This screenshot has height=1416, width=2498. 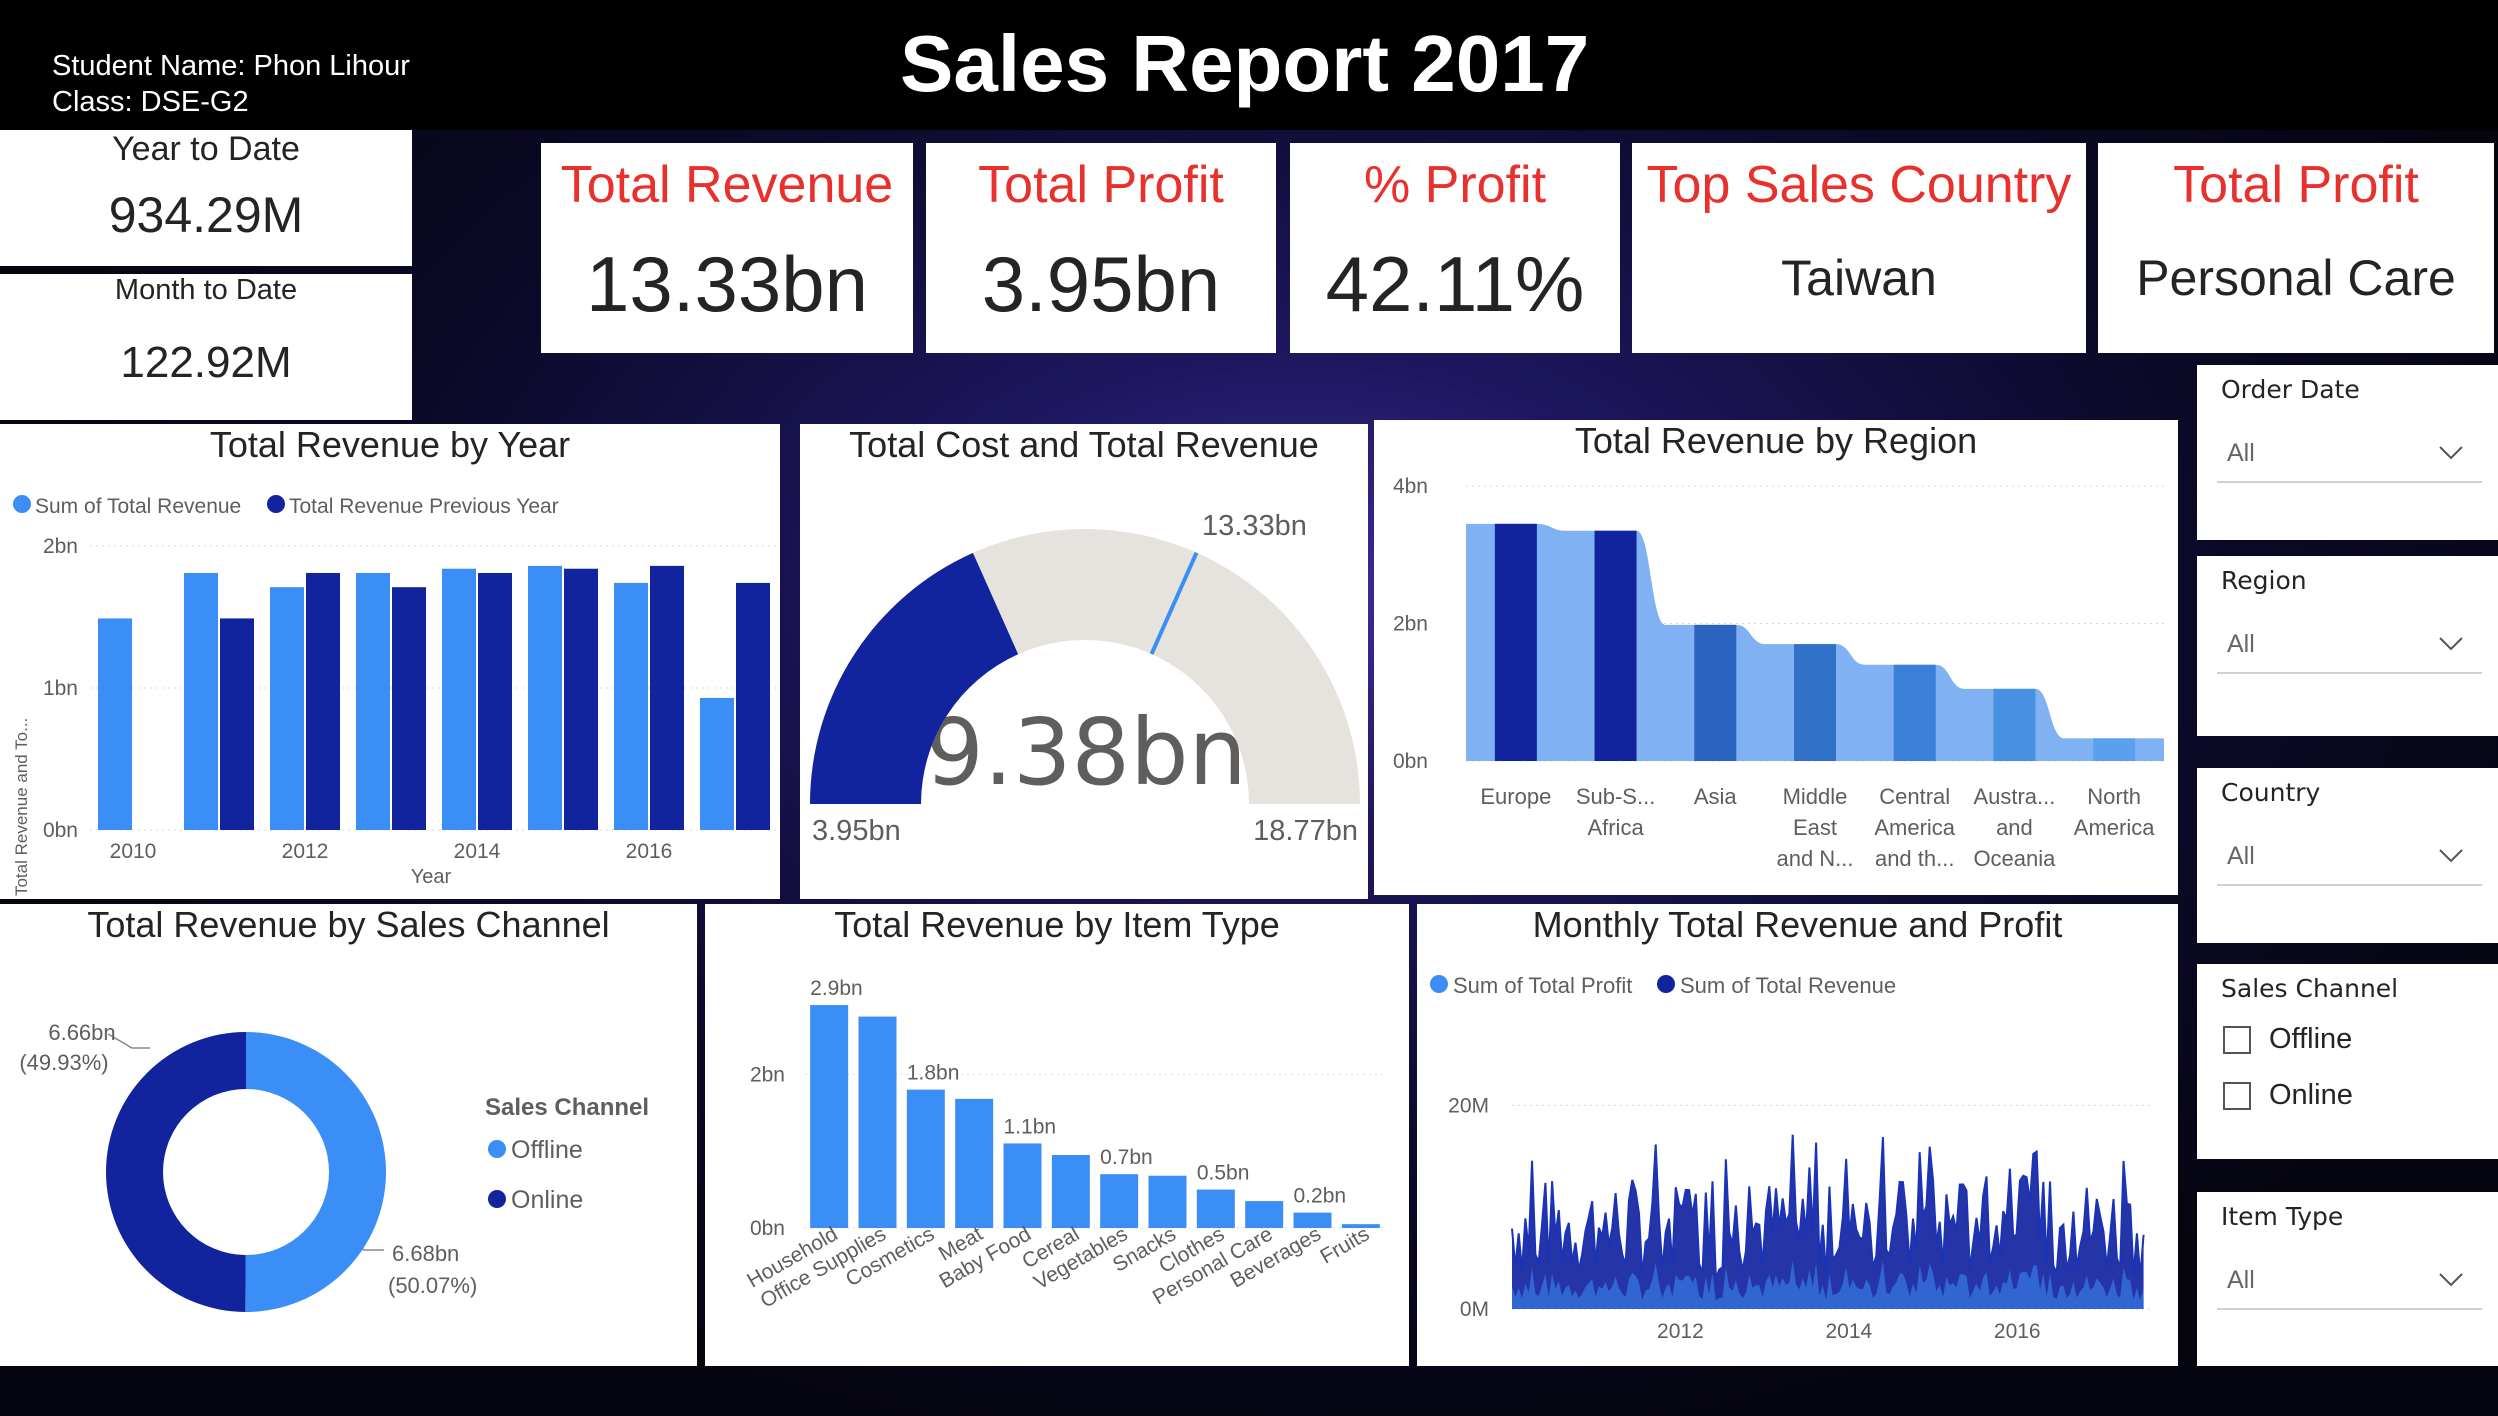 What do you see at coordinates (547, 1200) in the screenshot?
I see `legend-label-online: Online` at bounding box center [547, 1200].